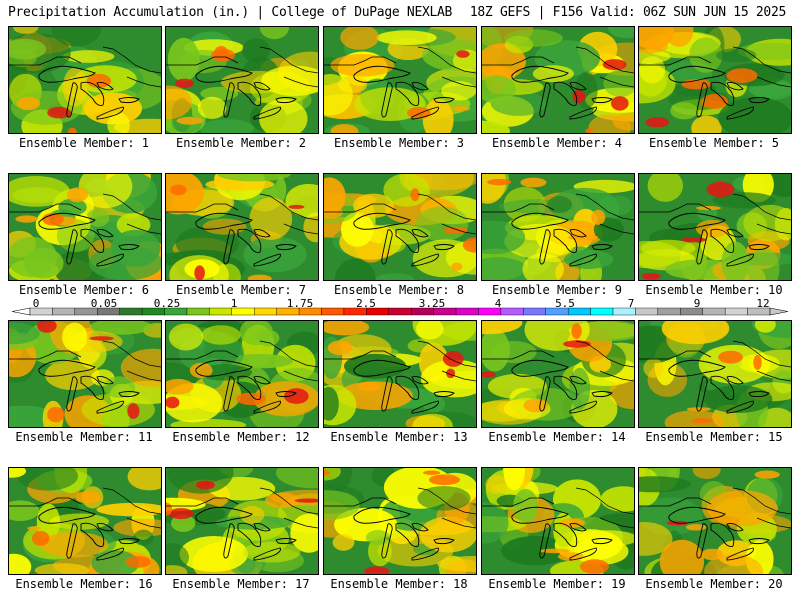  I want to click on legend-tick-label: 1.75, so click(300, 303).